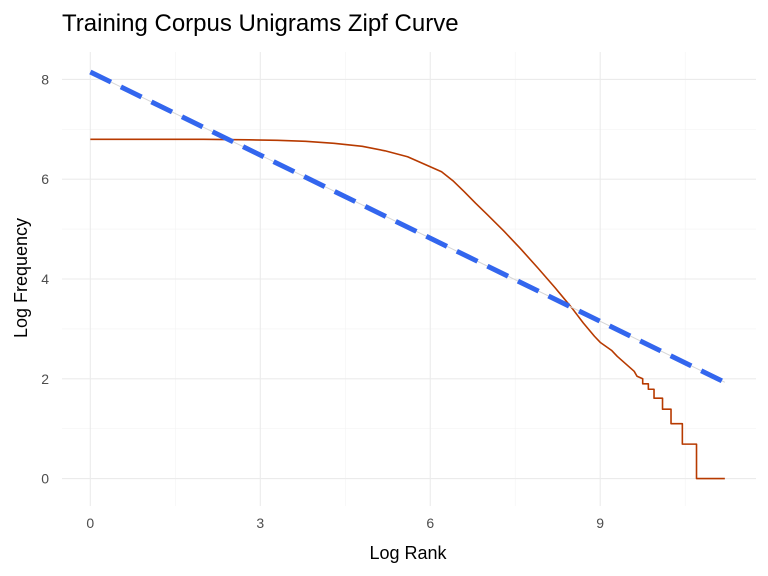  I want to click on x-tick-label: 9, so click(600, 523).